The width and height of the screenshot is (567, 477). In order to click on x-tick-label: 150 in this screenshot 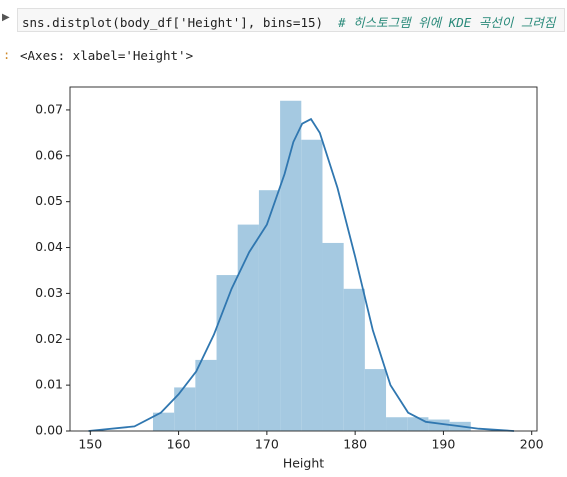, I will do `click(90, 444)`.